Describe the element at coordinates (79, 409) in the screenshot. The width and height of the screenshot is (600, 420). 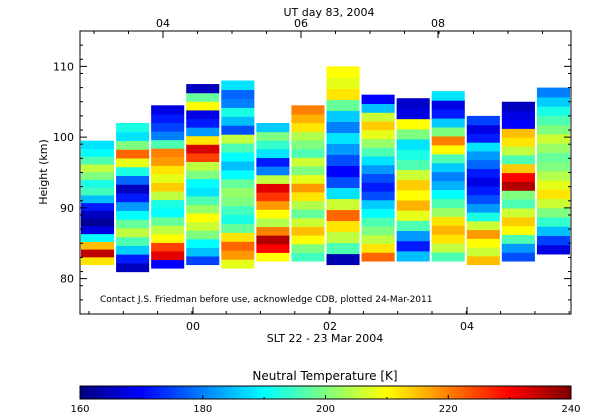
I see `colorbar-tick-label: 160` at that location.